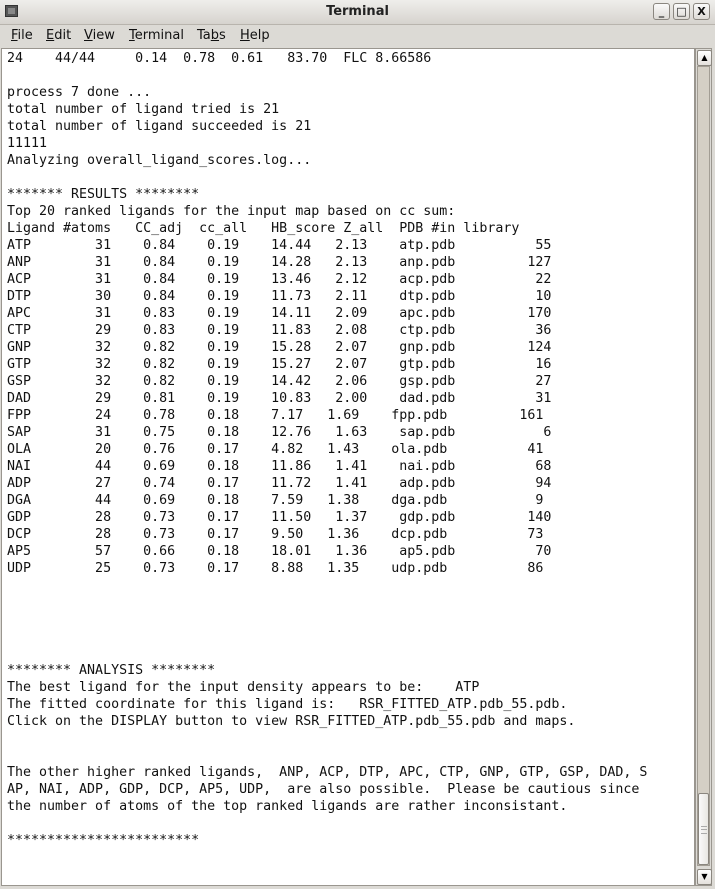  Describe the element at coordinates (59, 35) in the screenshot. I see `menu-edit: Edit` at that location.